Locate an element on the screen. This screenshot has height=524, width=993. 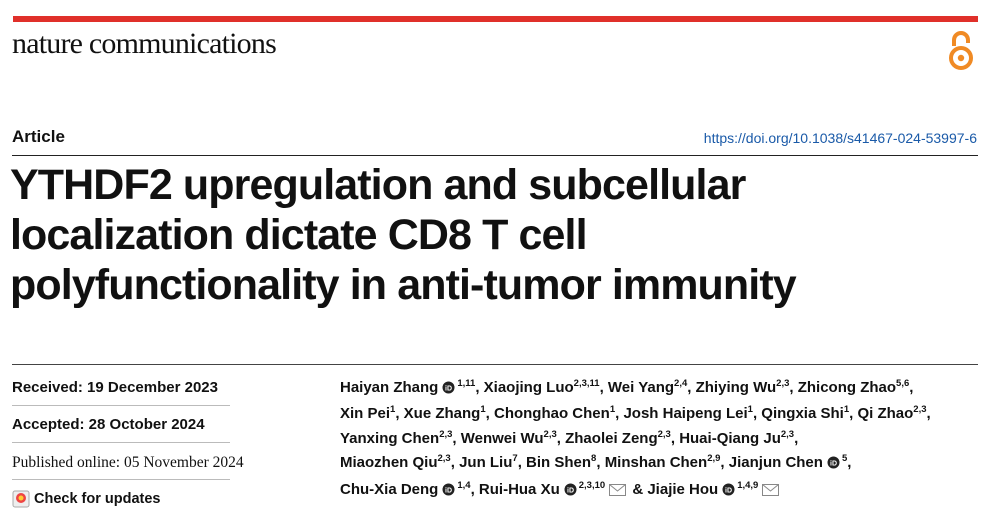
affiliation: 2,9 is located at coordinates (714, 459).